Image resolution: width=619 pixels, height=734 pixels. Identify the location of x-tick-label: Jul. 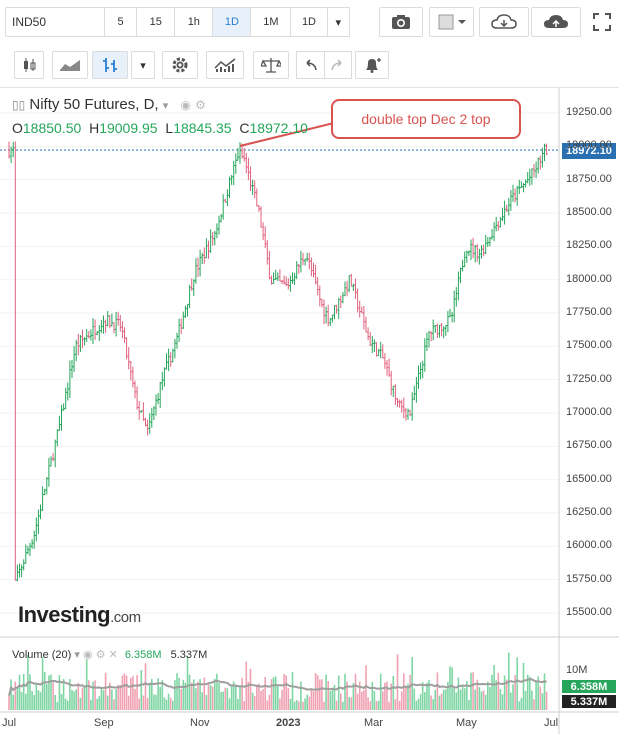
(551, 723).